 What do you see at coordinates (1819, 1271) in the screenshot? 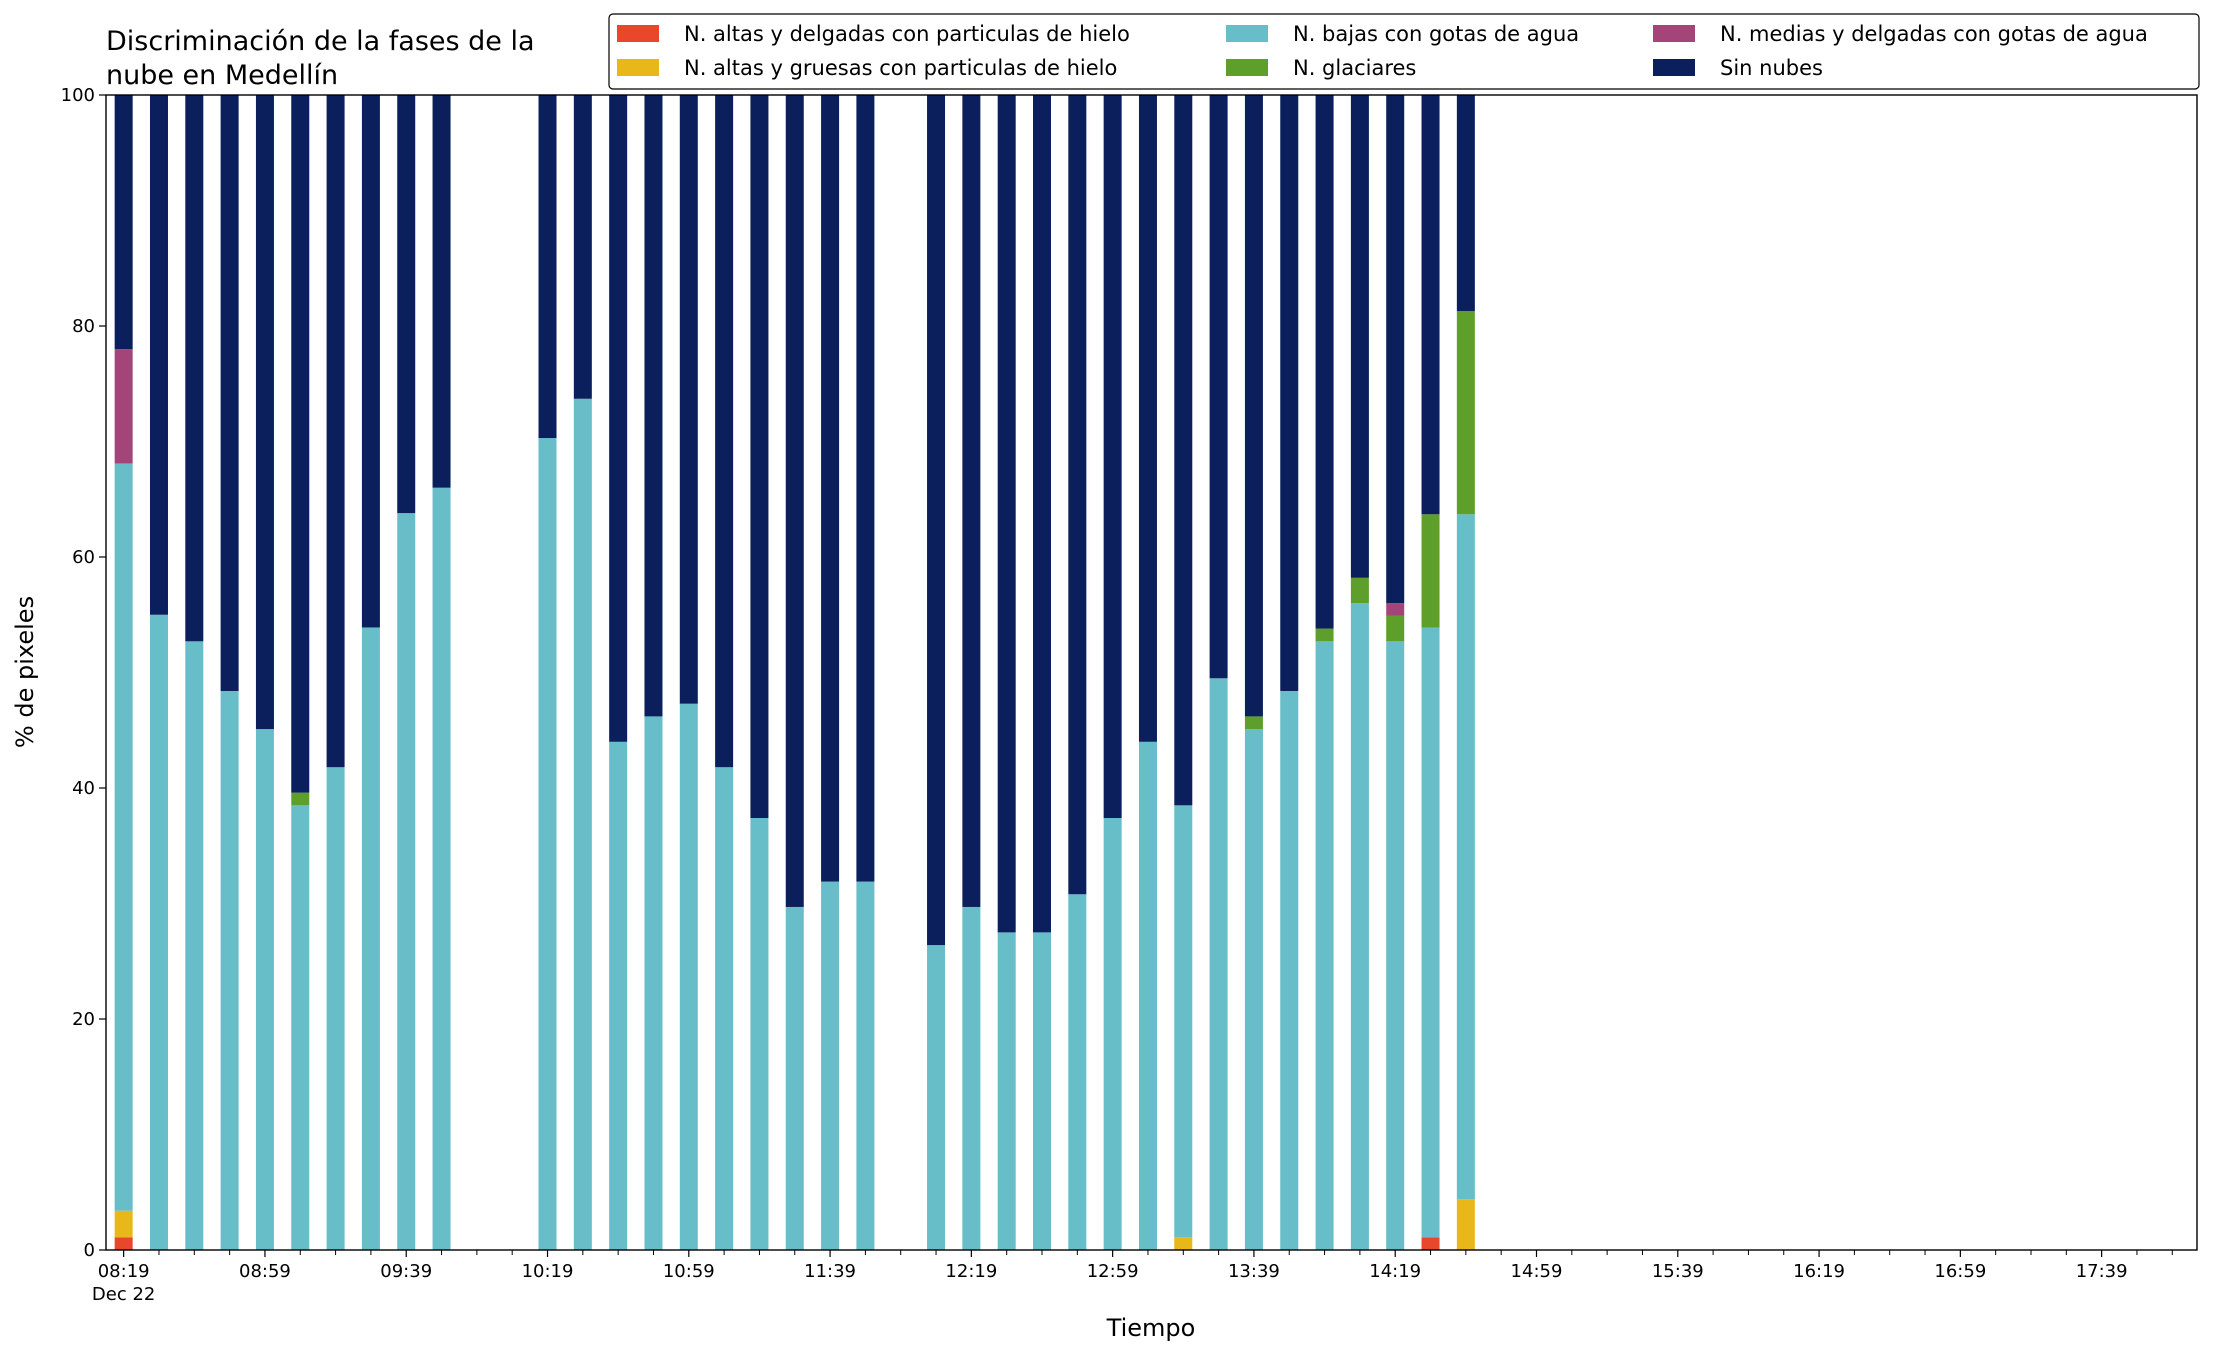
I see `x-tick-label: 16:19` at bounding box center [1819, 1271].